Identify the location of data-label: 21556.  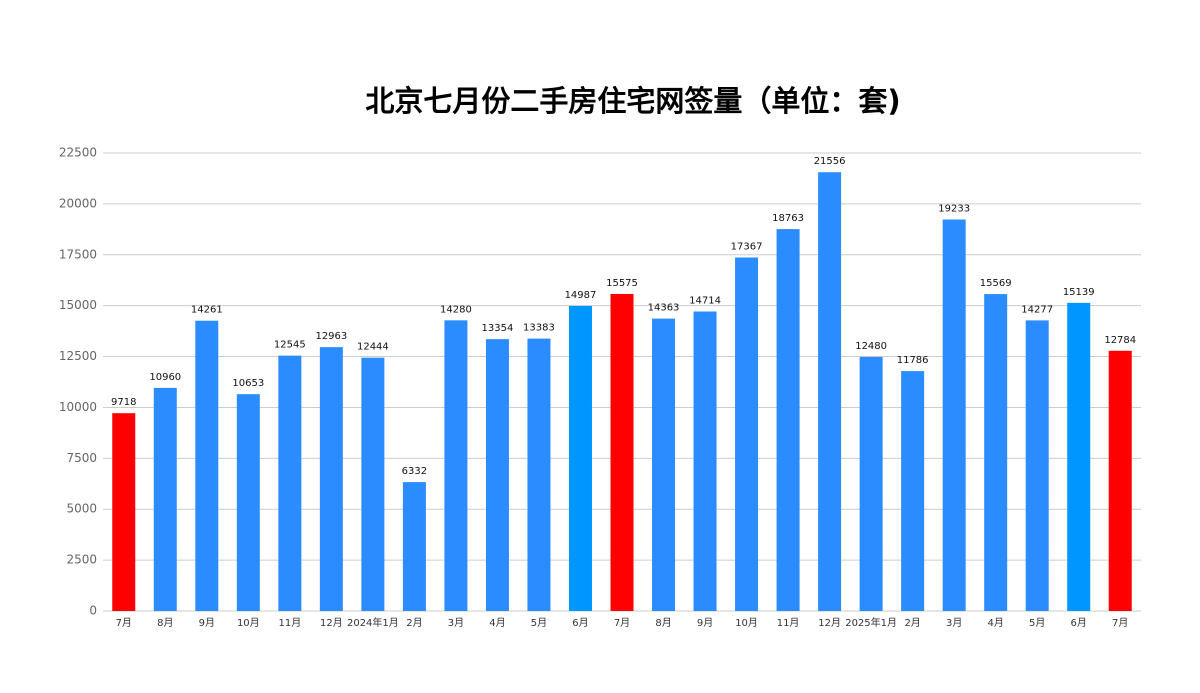
(830, 161).